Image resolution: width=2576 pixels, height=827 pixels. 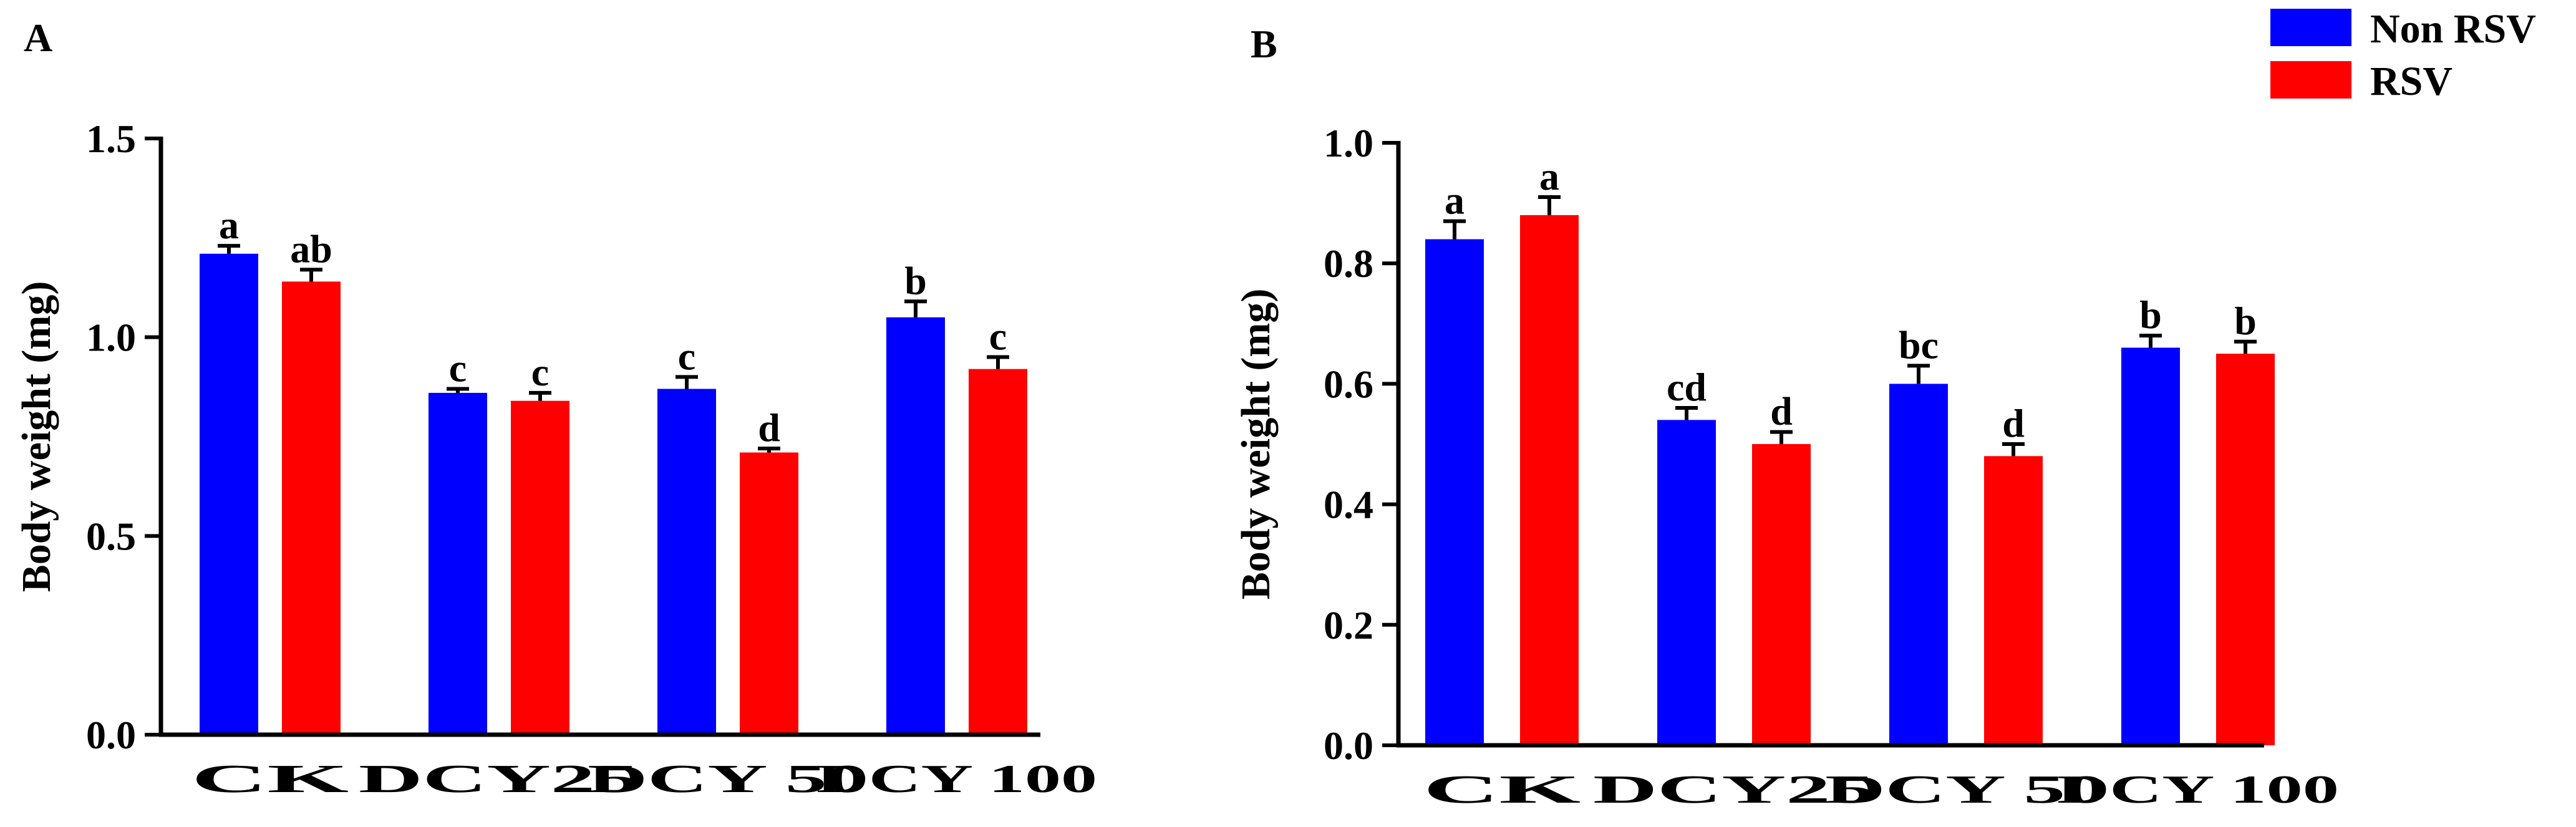 I want to click on panel-a-y-tick-label: 1.0, so click(x=111, y=338).